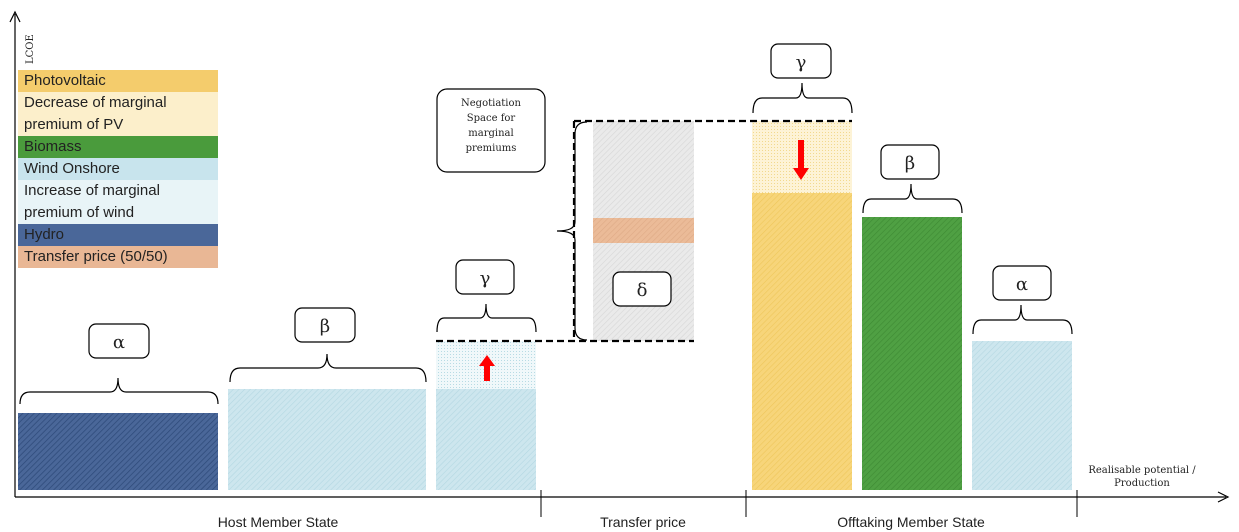 This screenshot has width=1239, height=532. Describe the element at coordinates (15, 16) in the screenshot. I see `y-axis-arrowhead` at that location.